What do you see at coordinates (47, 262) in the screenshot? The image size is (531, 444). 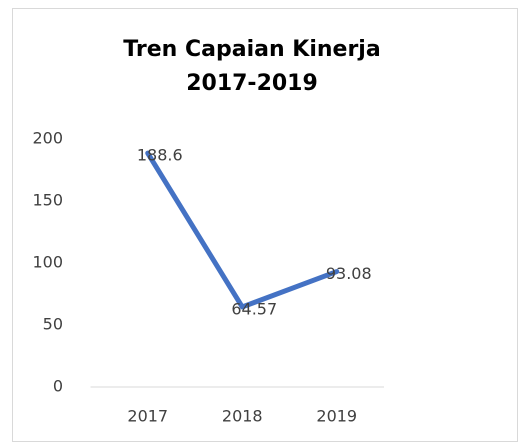 I see `y-tick-label: 100` at bounding box center [47, 262].